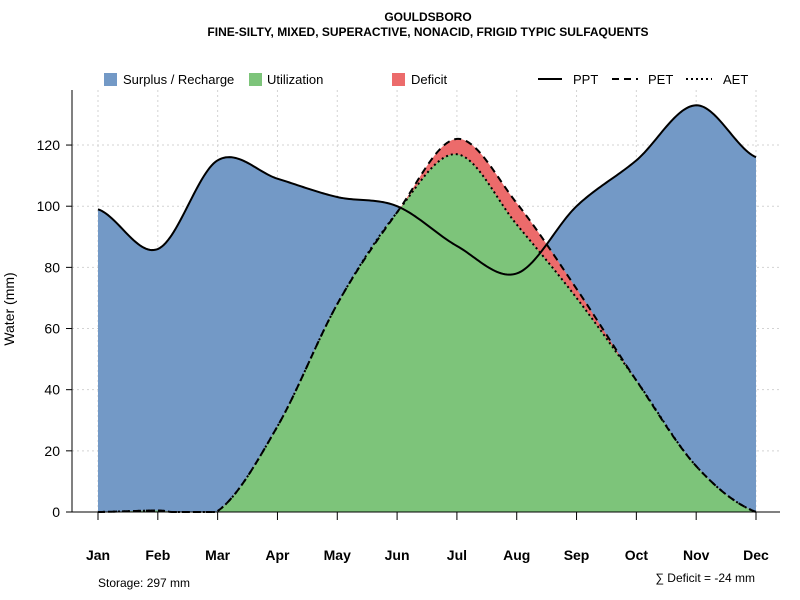  What do you see at coordinates (52, 267) in the screenshot?
I see `y-tick-label-80: 80` at bounding box center [52, 267].